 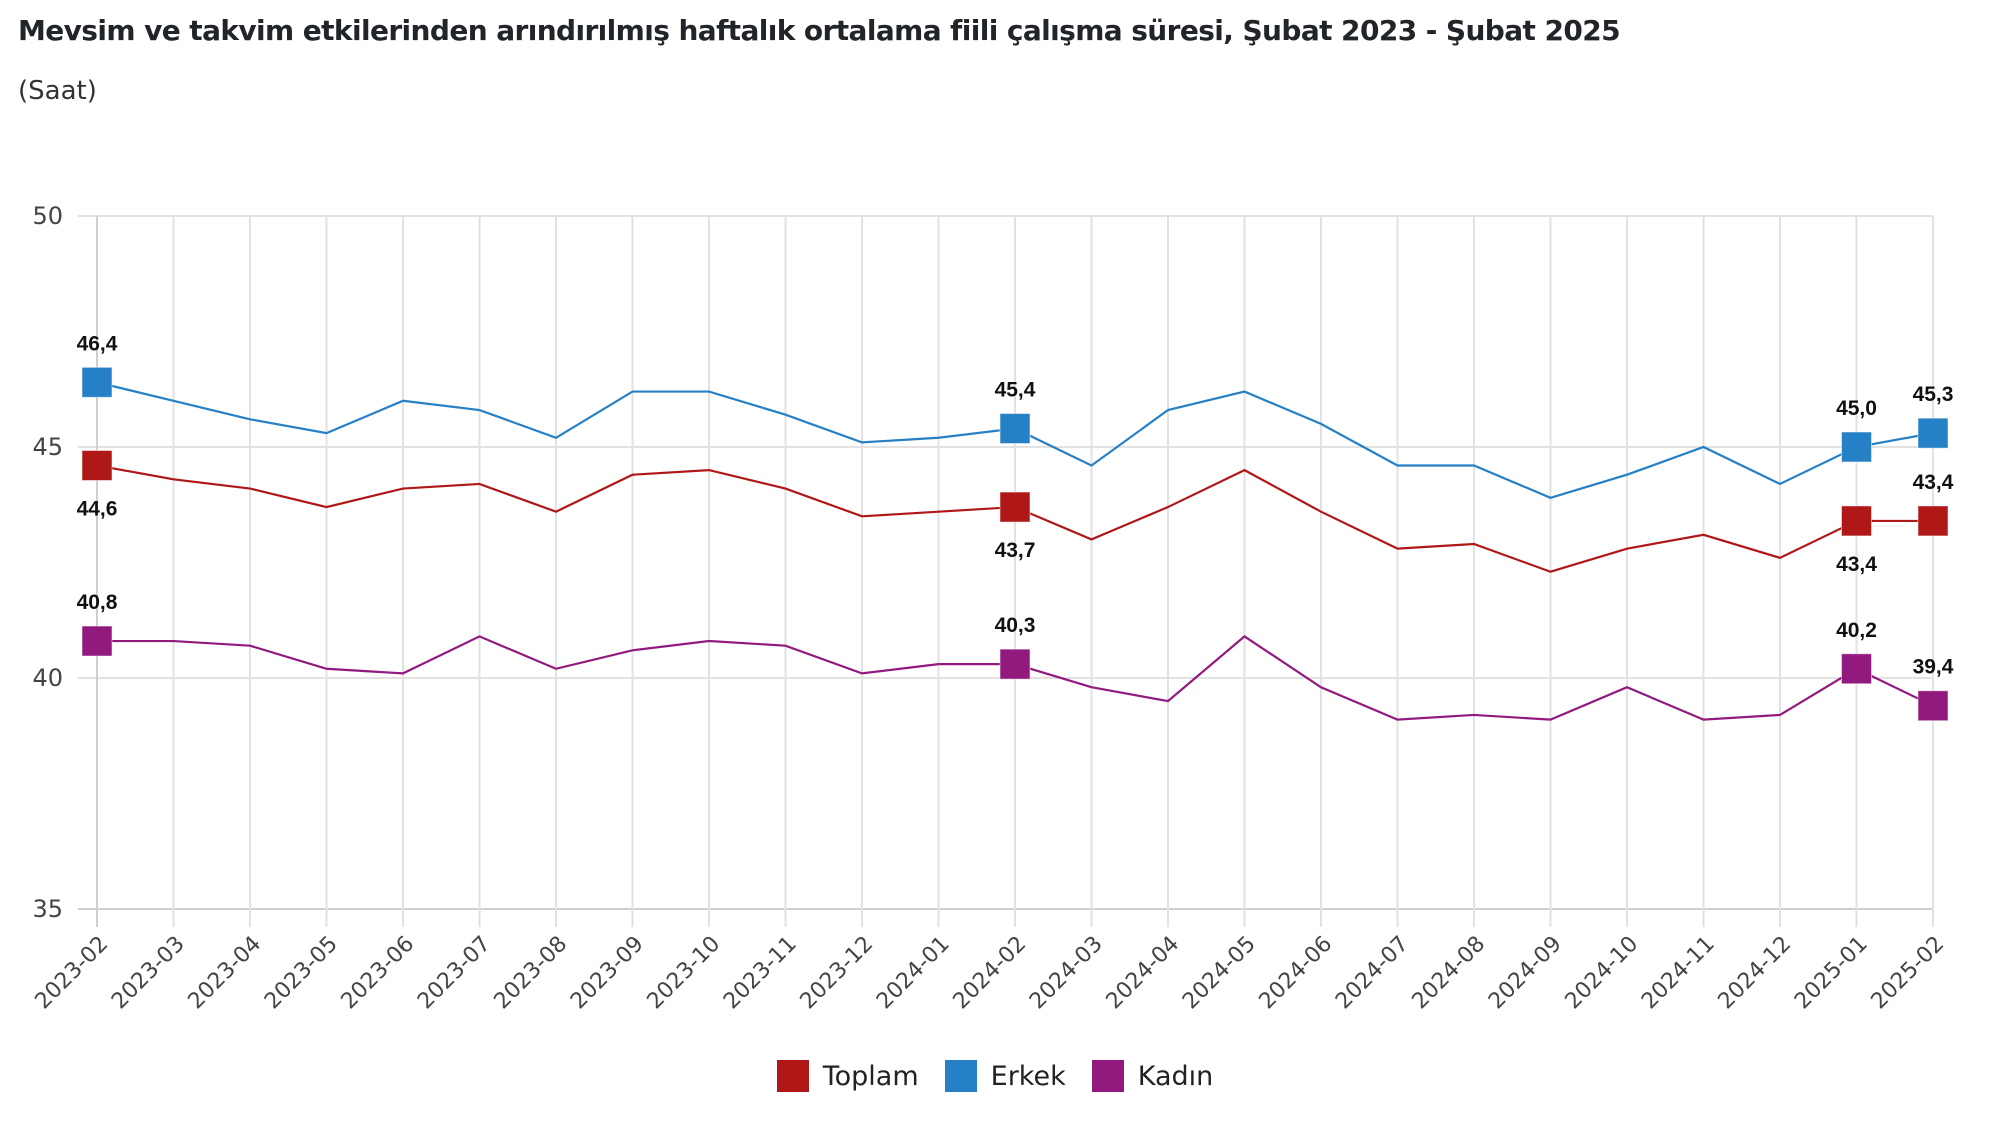 I want to click on x-tick-label: 2023-05, so click(x=301, y=973).